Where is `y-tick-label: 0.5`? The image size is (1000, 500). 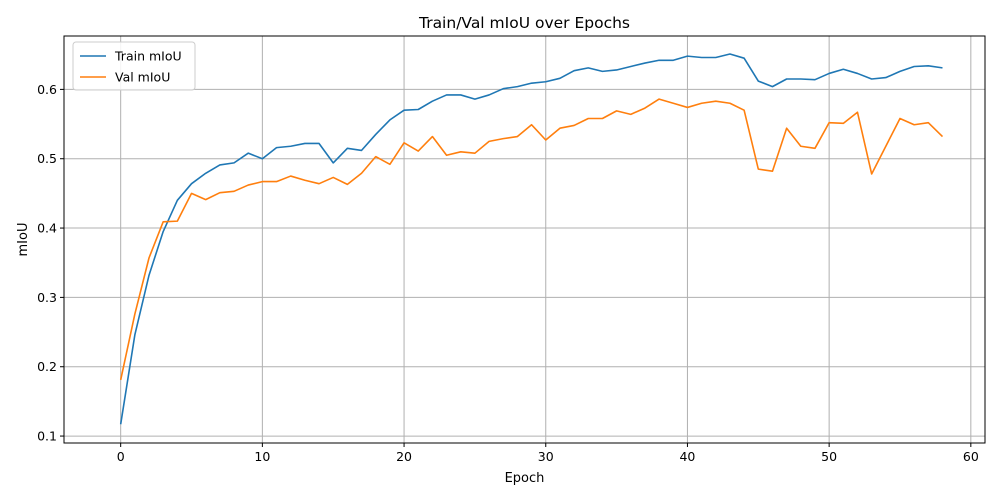 y-tick-label: 0.5 is located at coordinates (47, 158).